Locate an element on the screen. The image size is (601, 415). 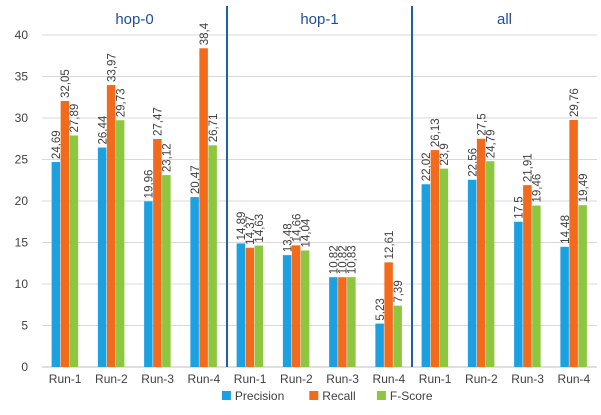
data-label: 27,47 is located at coordinates (159, 121).